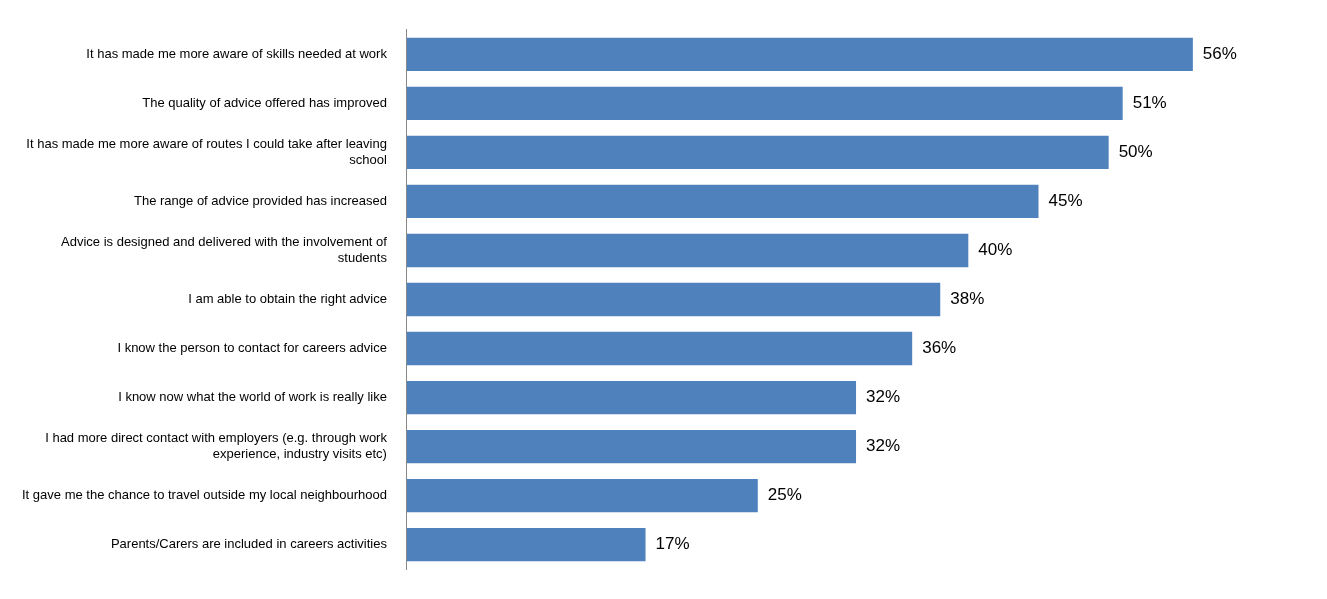 The image size is (1327, 599). Describe the element at coordinates (995, 250) in the screenshot. I see `data-label: 40%` at that location.